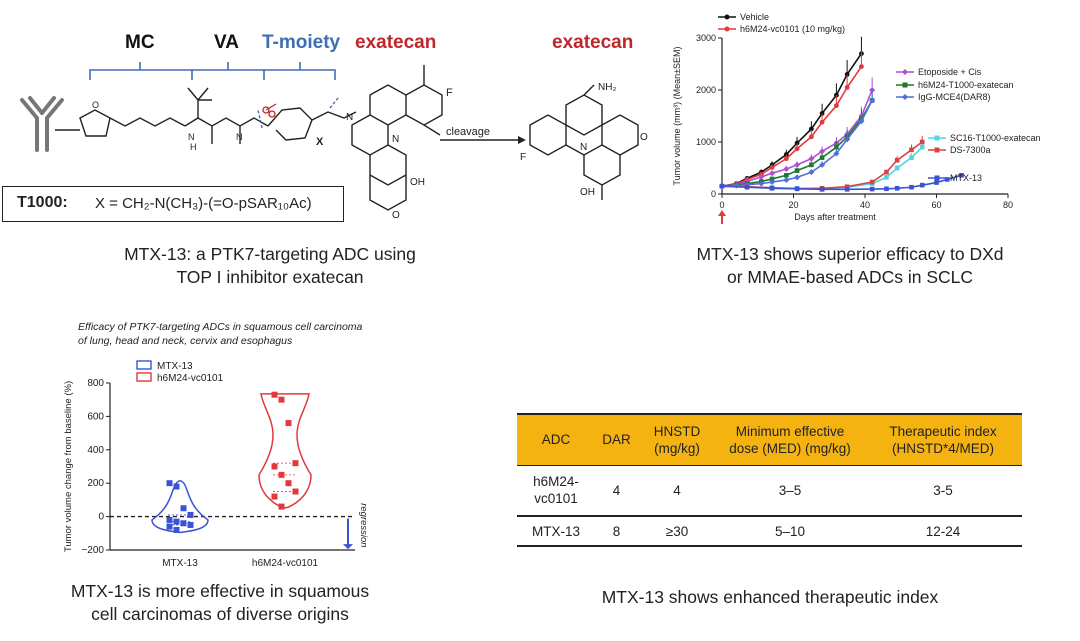 The image size is (1080, 641). What do you see at coordinates (936, 205) in the screenshot?
I see `x-tick-label: 60` at bounding box center [936, 205].